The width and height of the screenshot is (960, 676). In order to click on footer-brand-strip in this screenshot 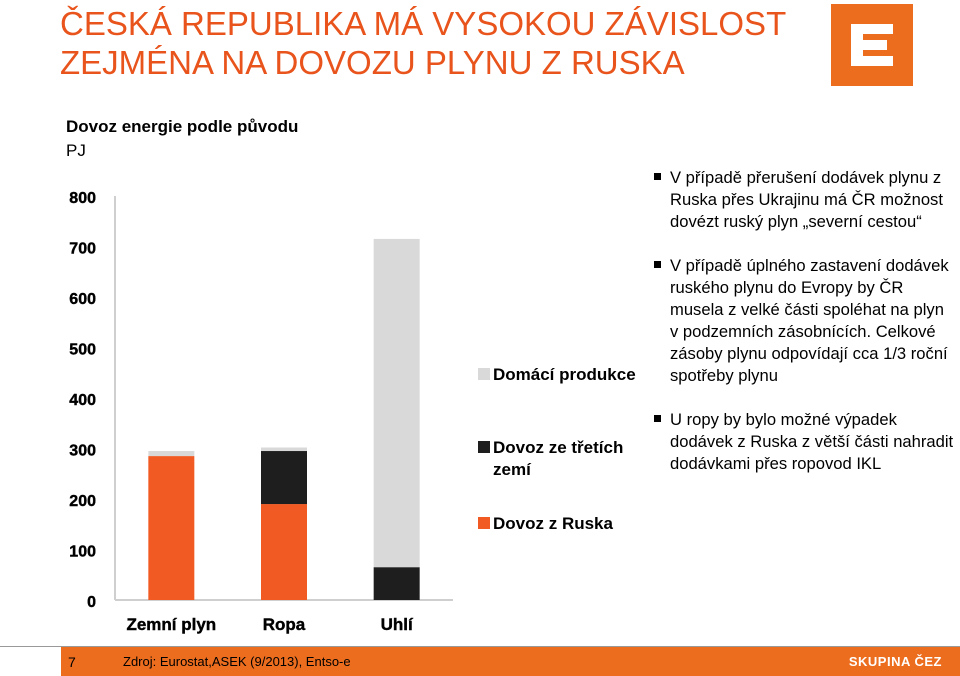, I will do `click(510, 661)`.